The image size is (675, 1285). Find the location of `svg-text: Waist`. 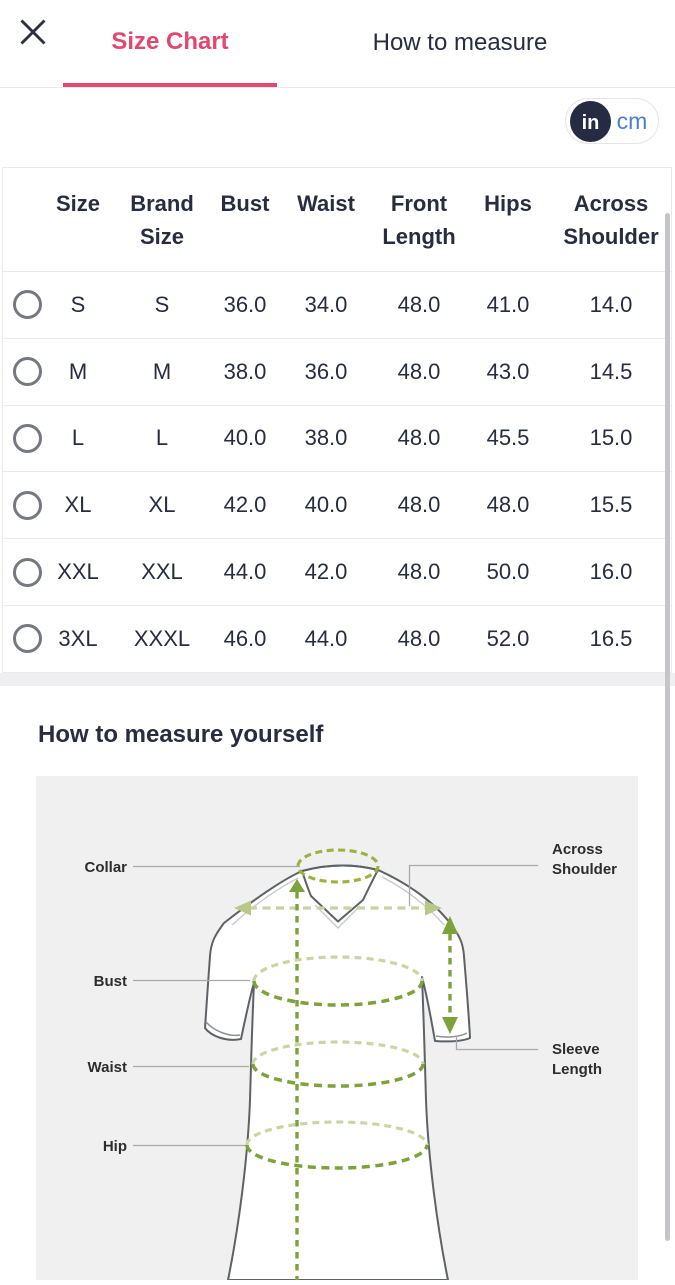

svg-text: Waist is located at coordinates (107, 1067).